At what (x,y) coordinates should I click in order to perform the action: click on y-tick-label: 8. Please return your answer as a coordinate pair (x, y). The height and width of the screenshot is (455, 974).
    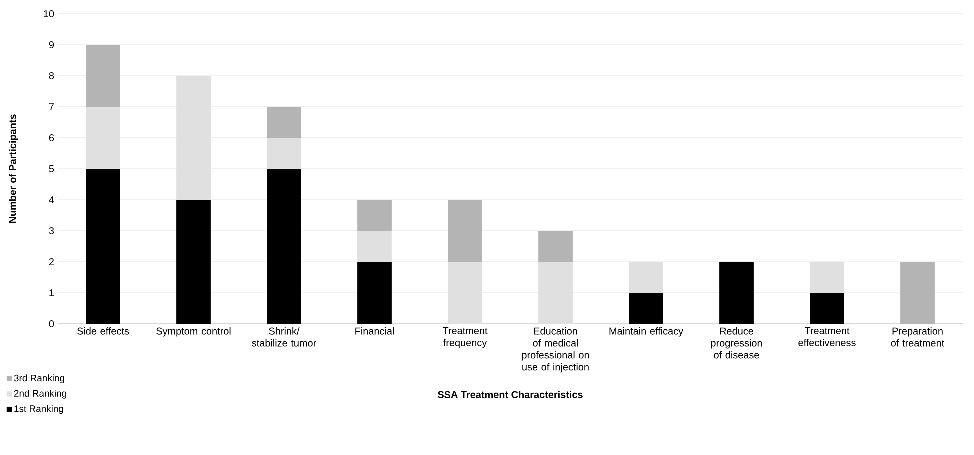
    Looking at the image, I should click on (51, 76).